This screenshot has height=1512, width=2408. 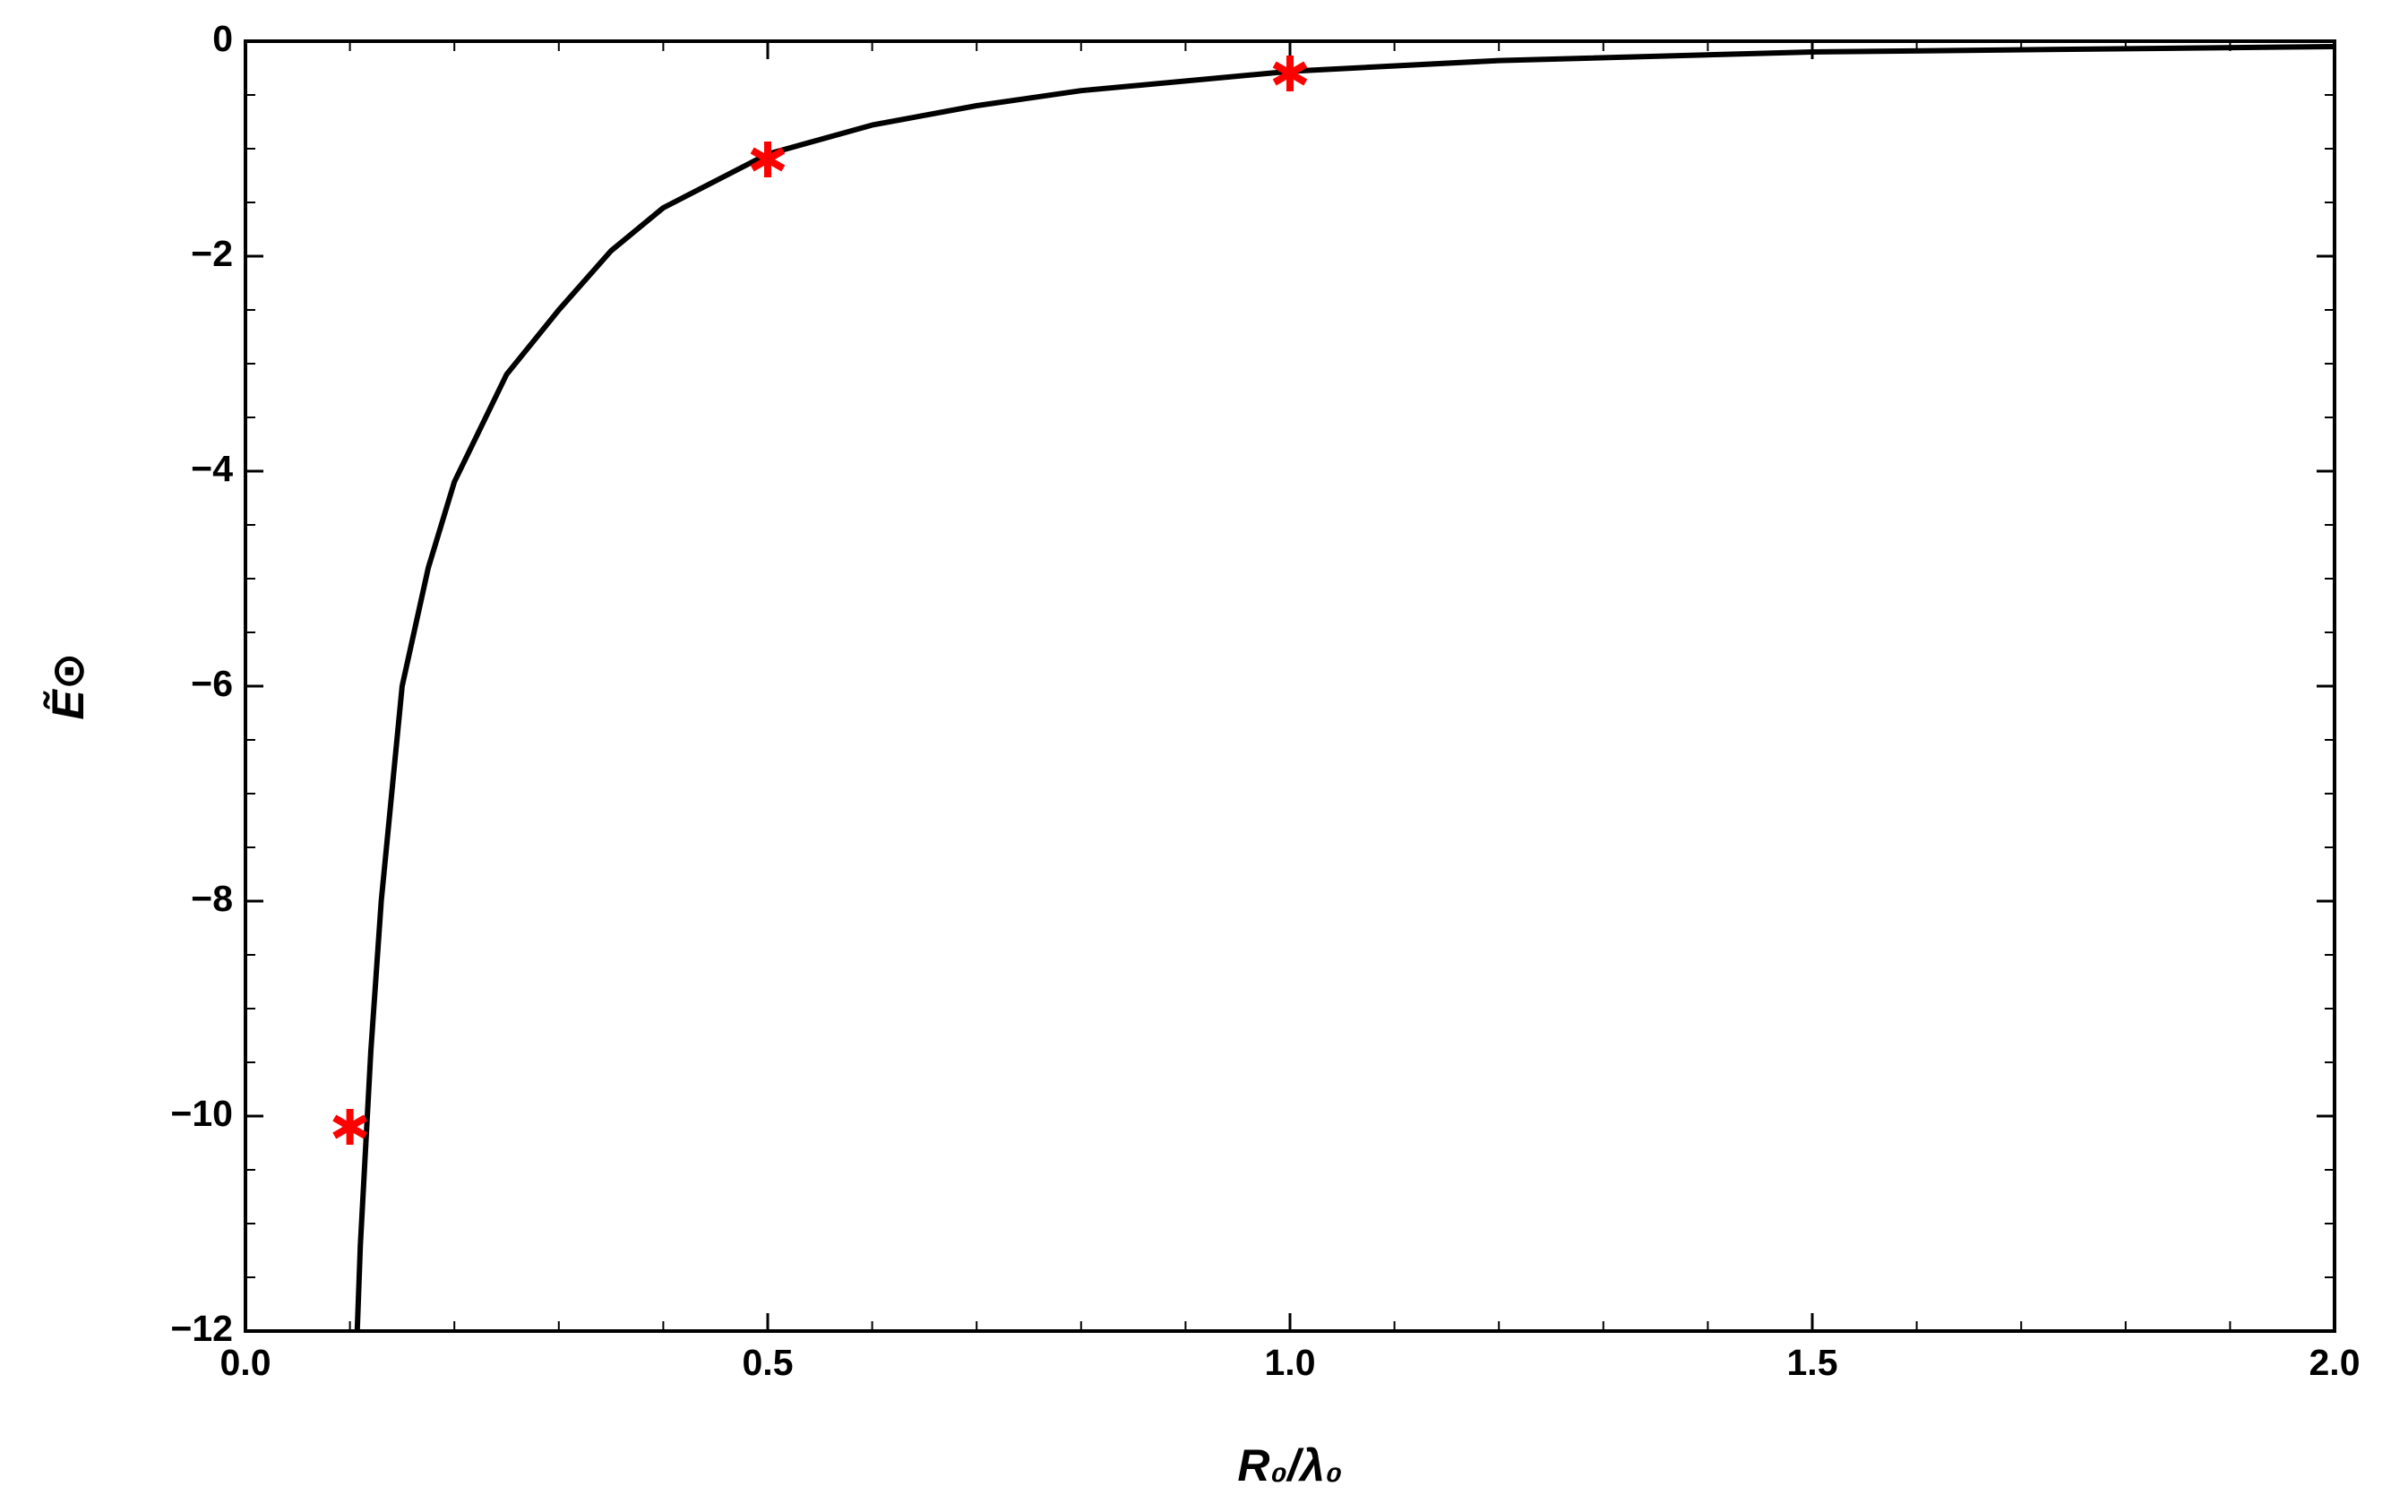 I want to click on y-tick-label: −6, so click(x=212, y=683).